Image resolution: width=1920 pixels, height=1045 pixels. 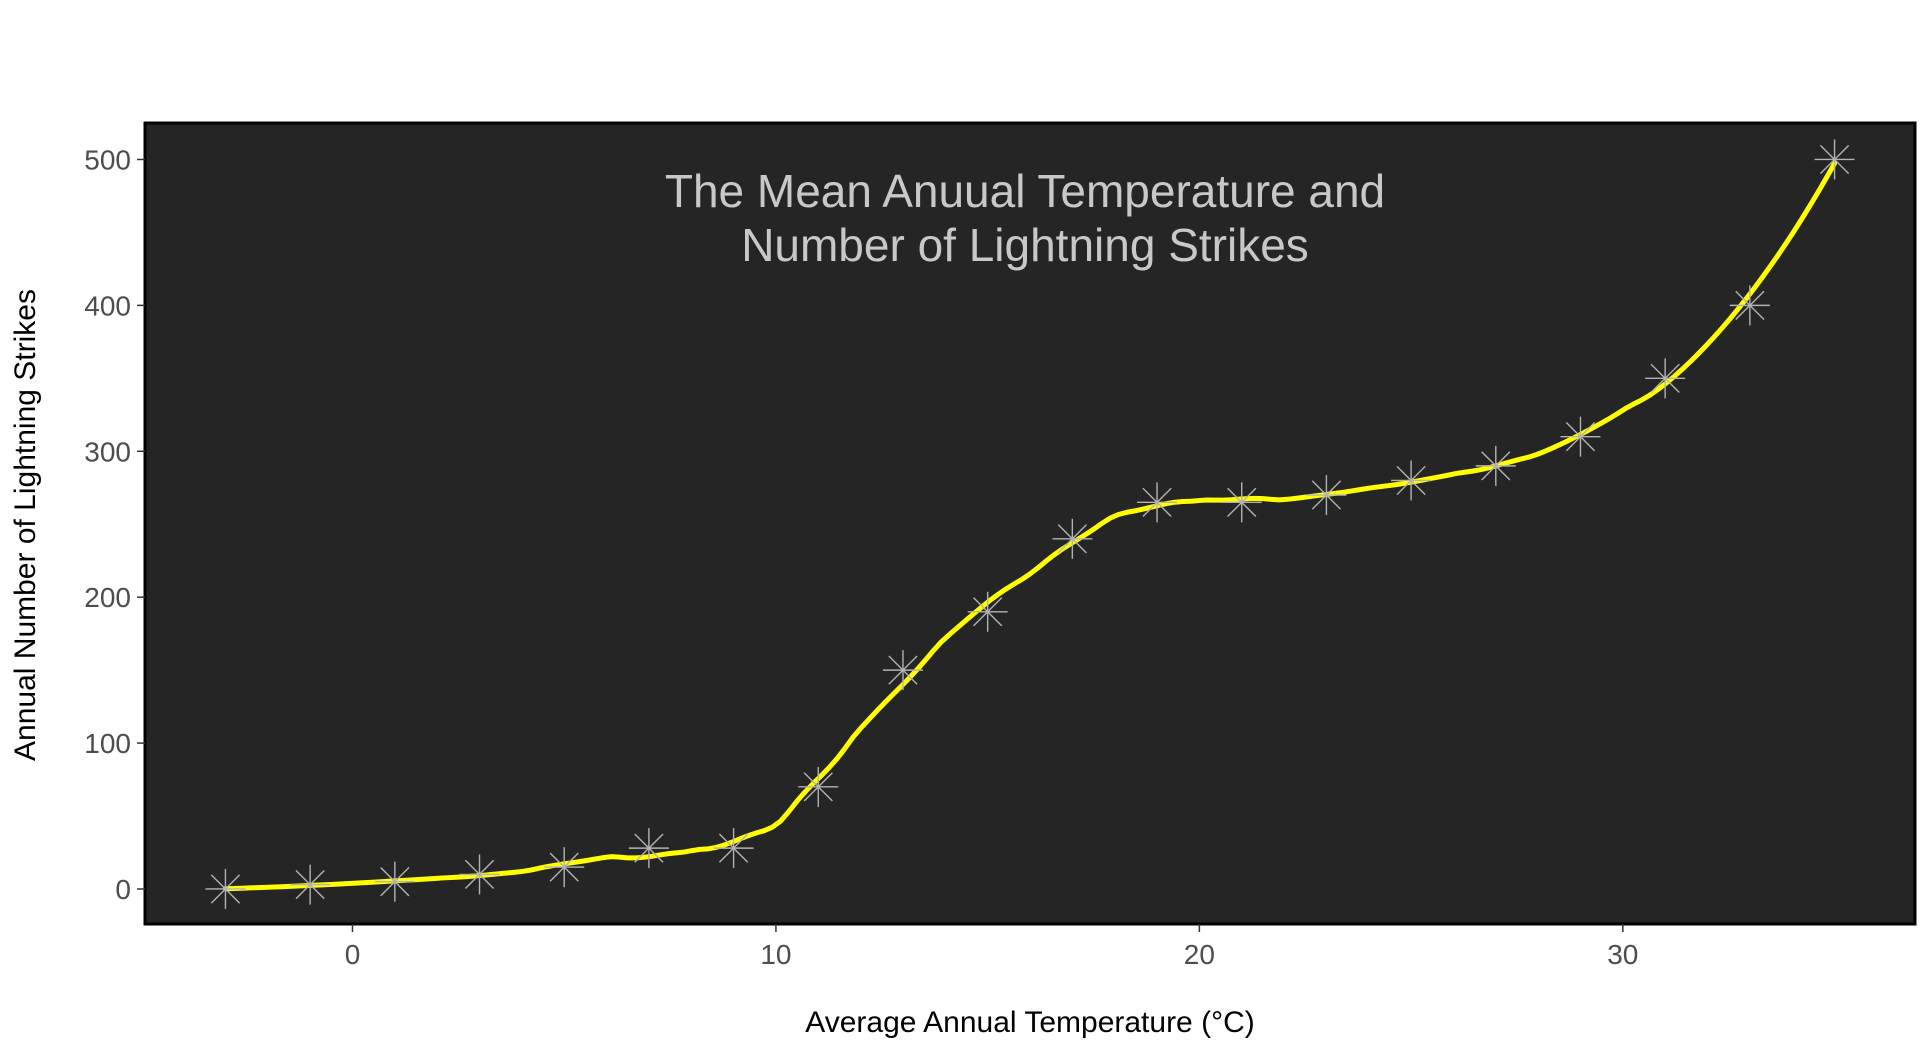 What do you see at coordinates (1025, 191) in the screenshot?
I see `chart-title-line: The Mean Anuual Temperature and` at bounding box center [1025, 191].